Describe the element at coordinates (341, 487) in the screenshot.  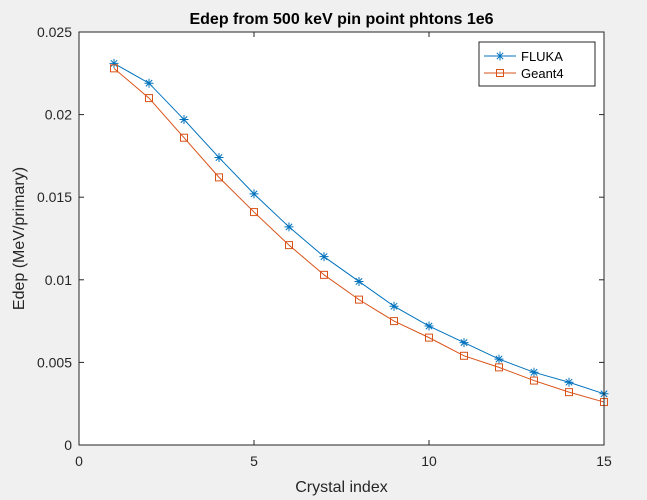
I see `x-axis-label: Crystal index` at that location.